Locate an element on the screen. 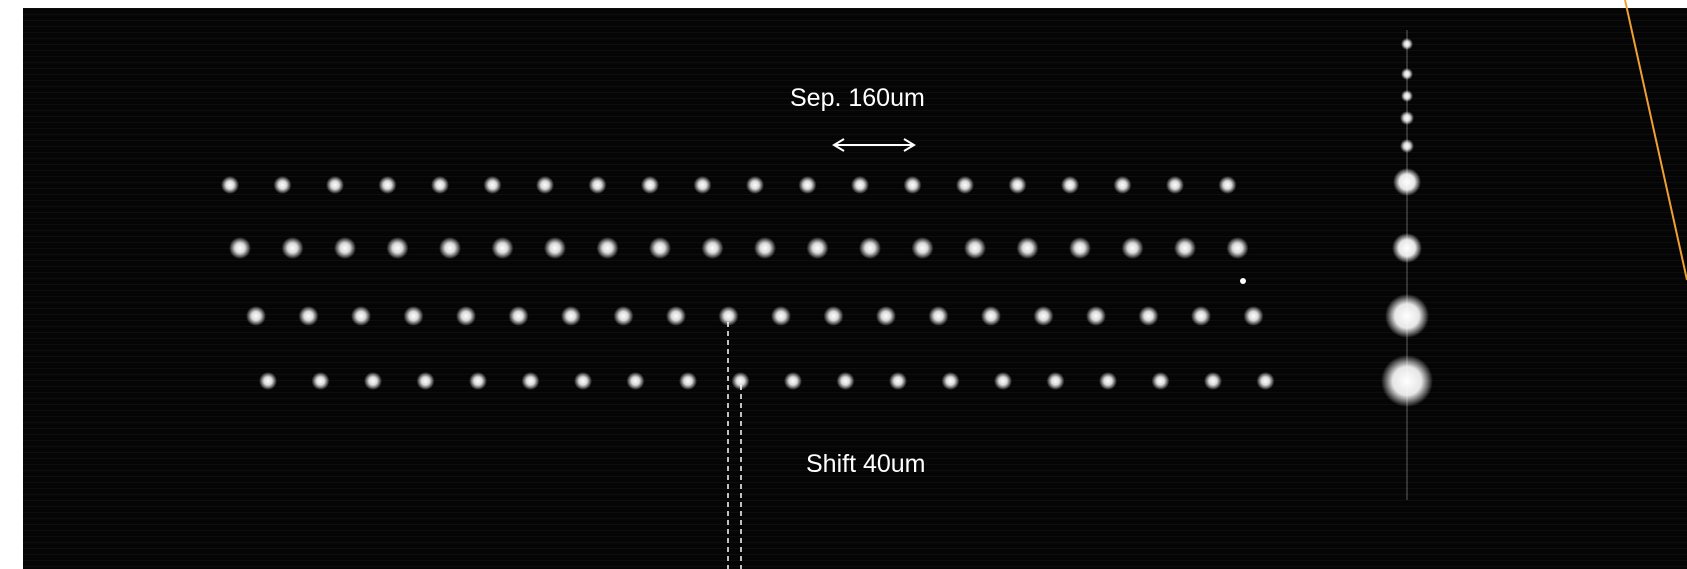 This screenshot has height=569, width=1687. separation-label: Sep. 160um is located at coordinates (857, 98).